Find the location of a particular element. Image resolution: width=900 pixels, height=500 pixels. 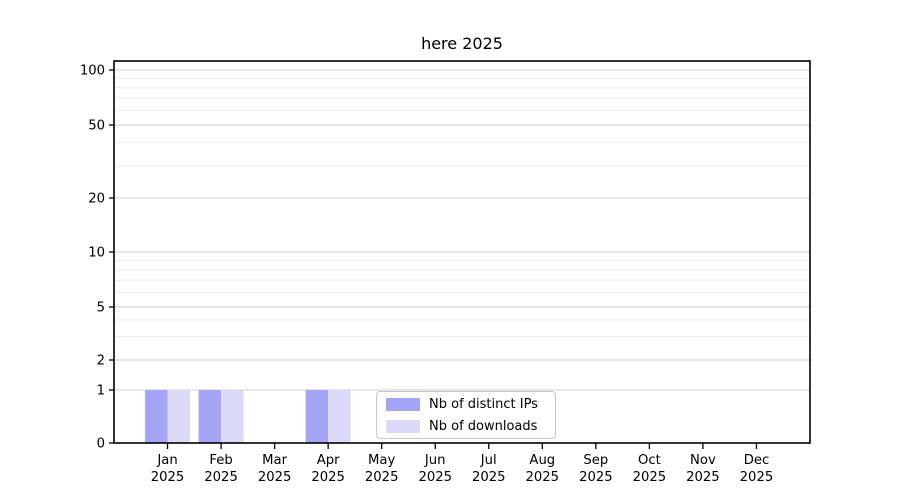

x-tick-label-month: Nov is located at coordinates (703, 460).